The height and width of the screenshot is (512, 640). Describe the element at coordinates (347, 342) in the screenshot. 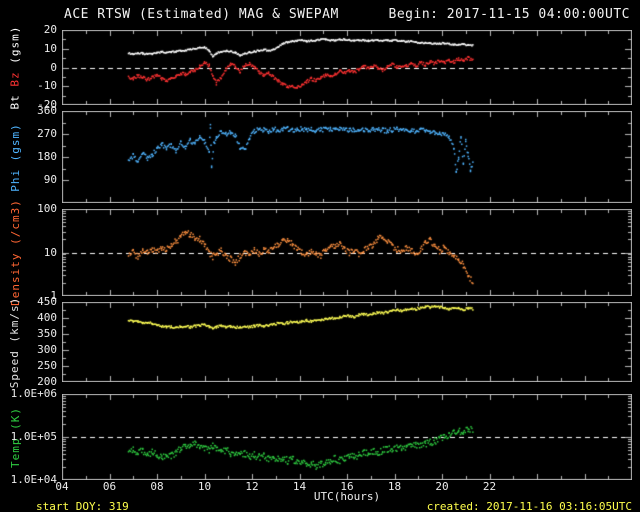

I see `panel-speed-canvas` at that location.